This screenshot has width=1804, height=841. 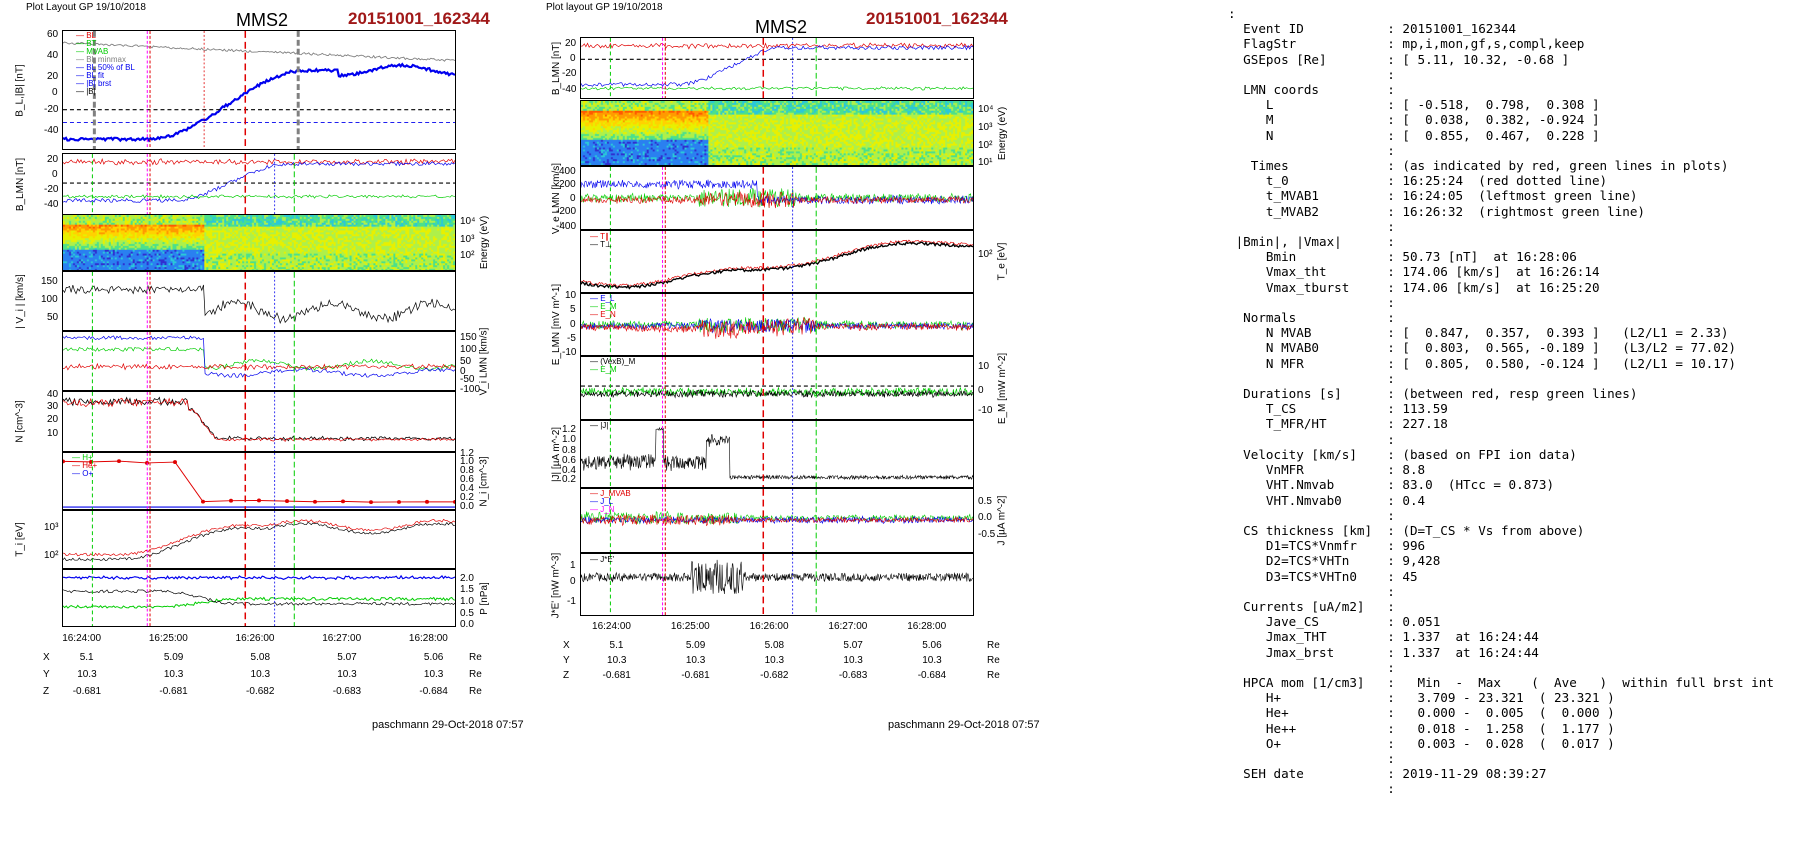 What do you see at coordinates (848, 626) in the screenshot?
I see `time-tick-label: 16:27:00` at bounding box center [848, 626].